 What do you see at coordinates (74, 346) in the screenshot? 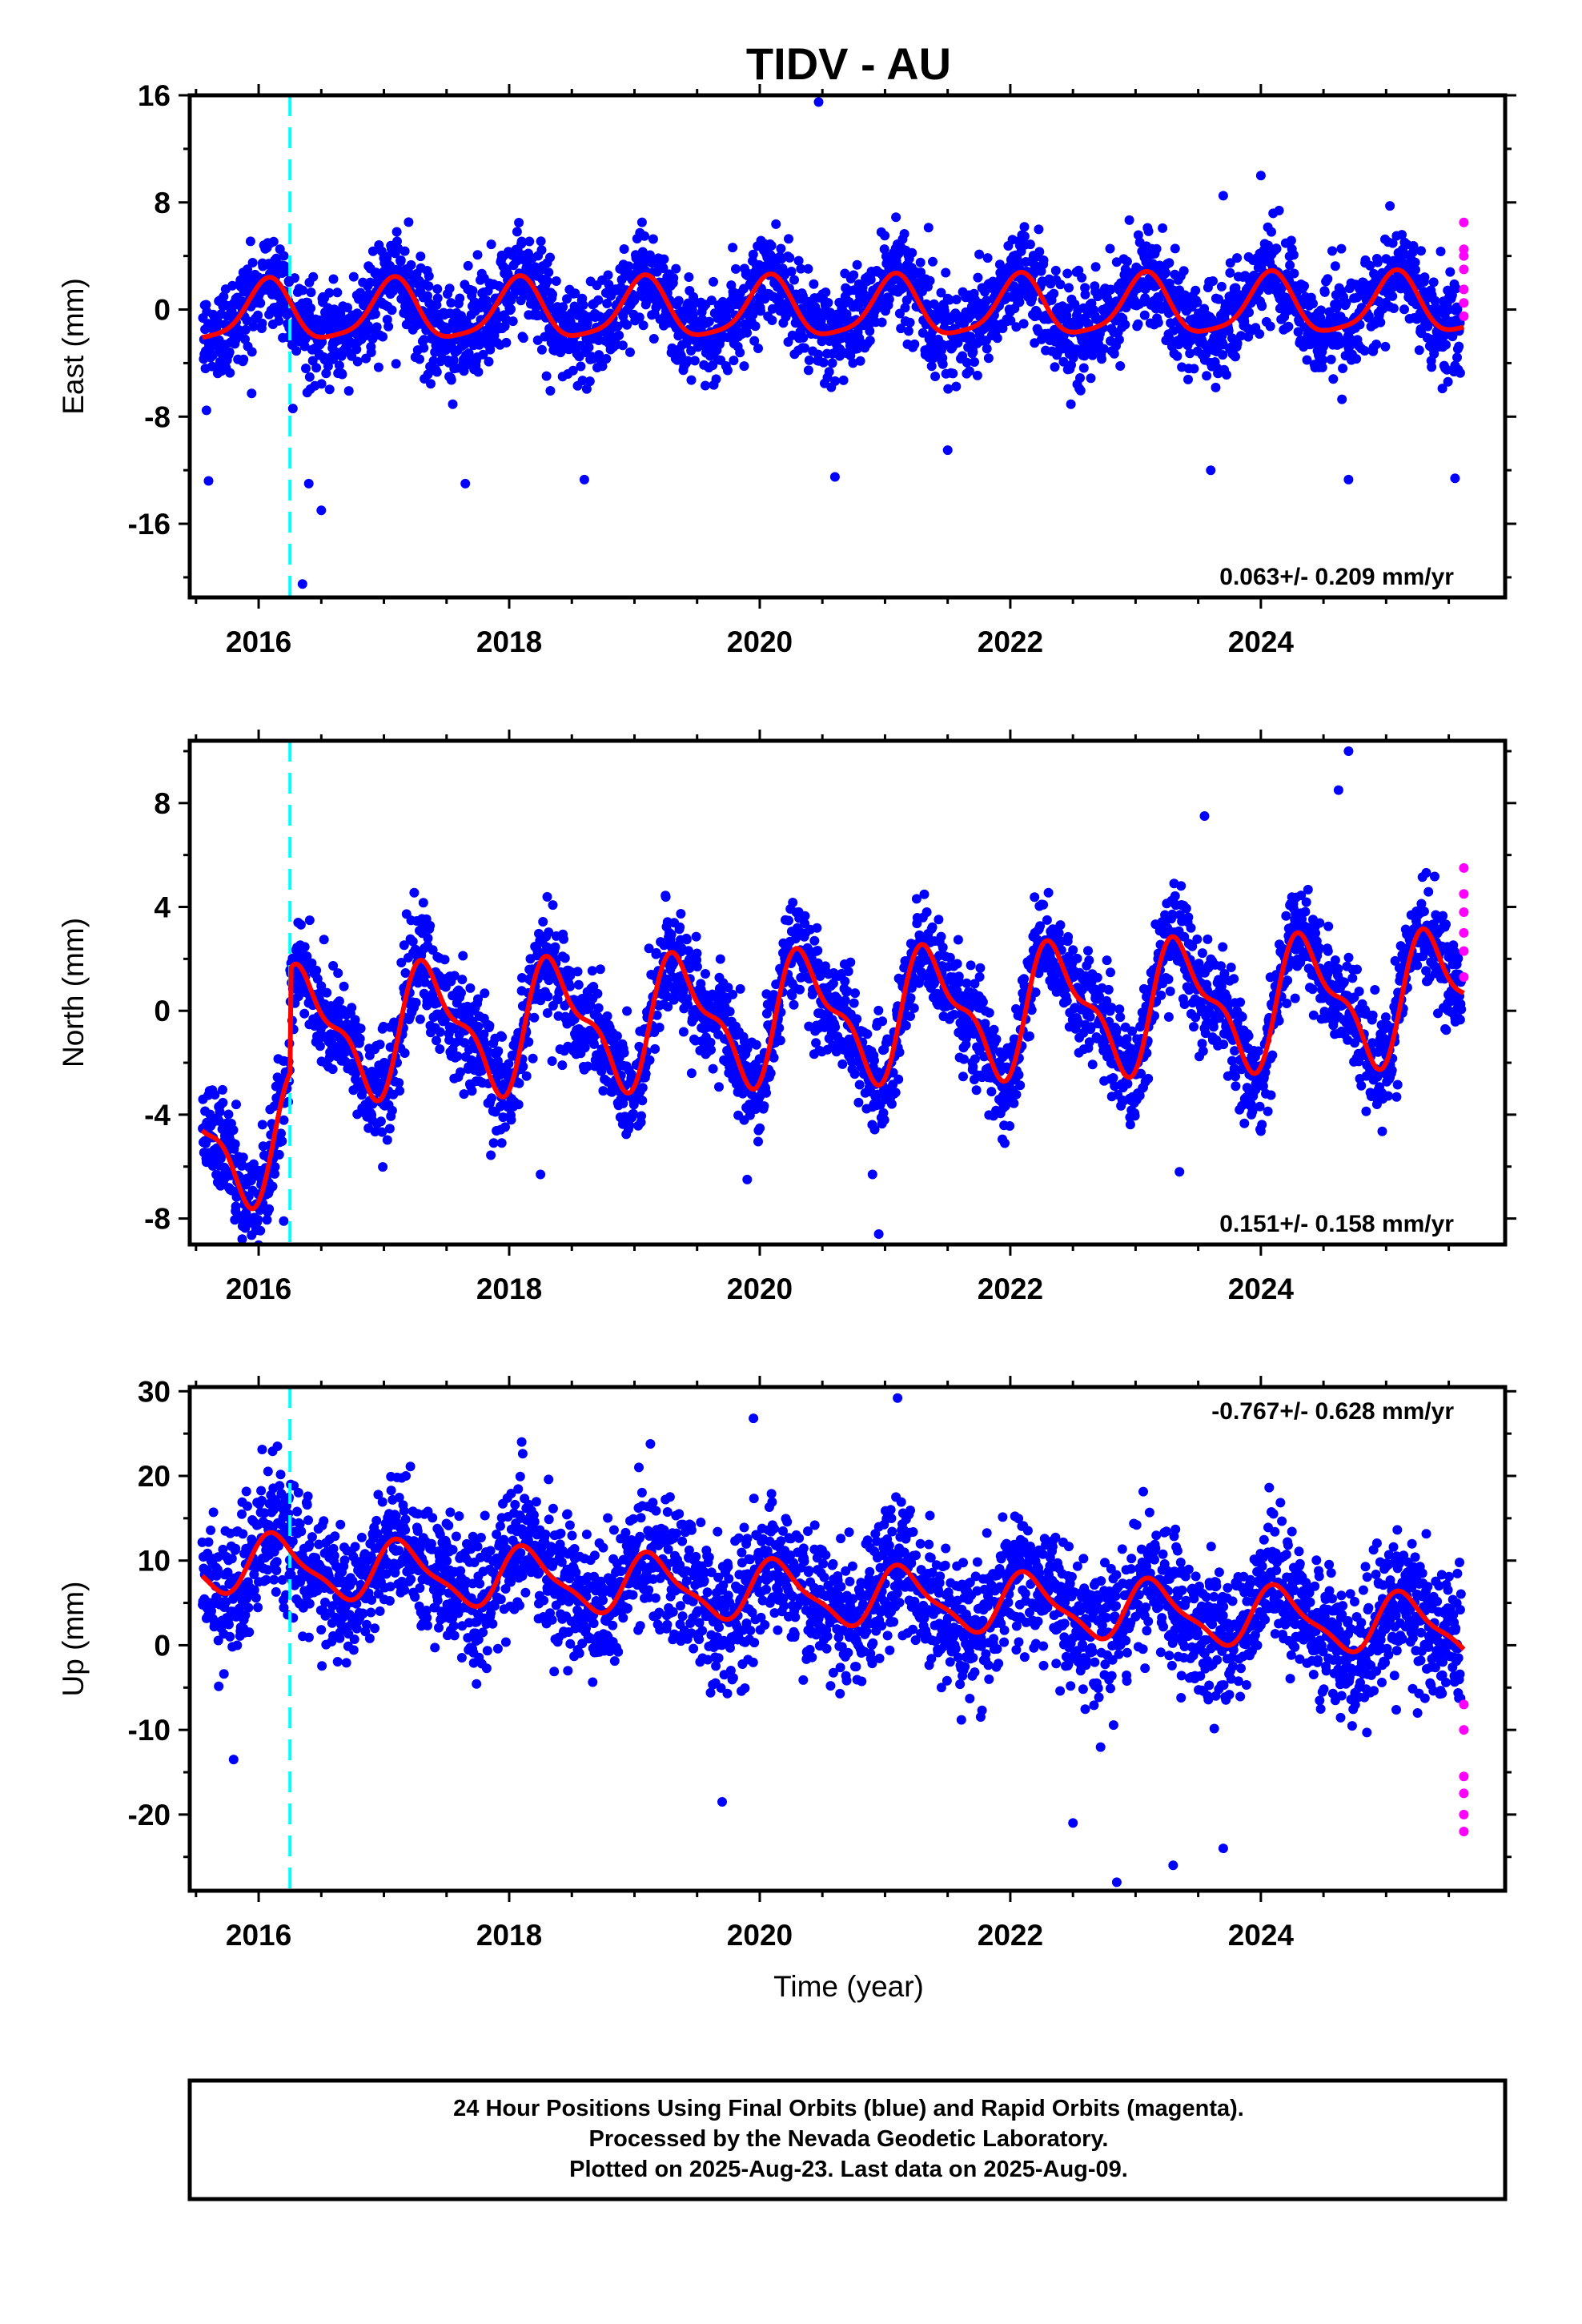
I see `east-y-axis-label: East (mm)` at bounding box center [74, 346].